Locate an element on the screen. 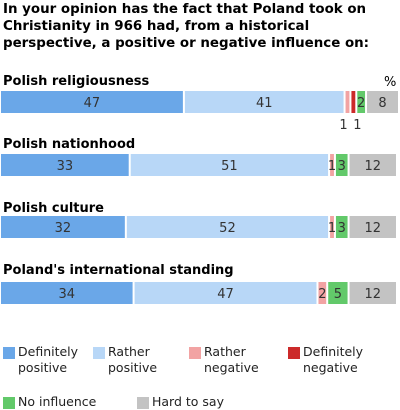 The height and width of the screenshot is (410, 400). legend-label: Rather negative is located at coordinates (231, 359).